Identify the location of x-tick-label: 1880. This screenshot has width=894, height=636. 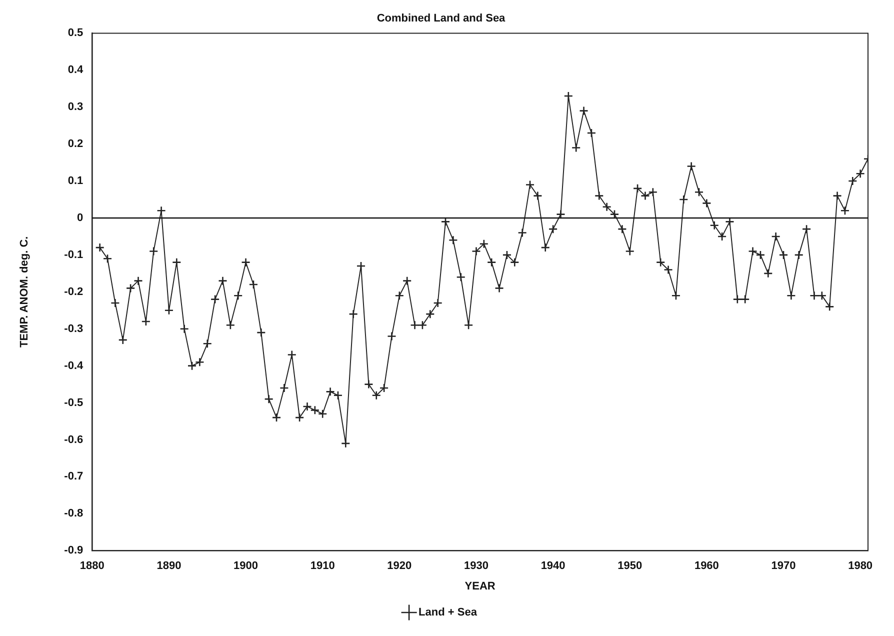
(92, 566).